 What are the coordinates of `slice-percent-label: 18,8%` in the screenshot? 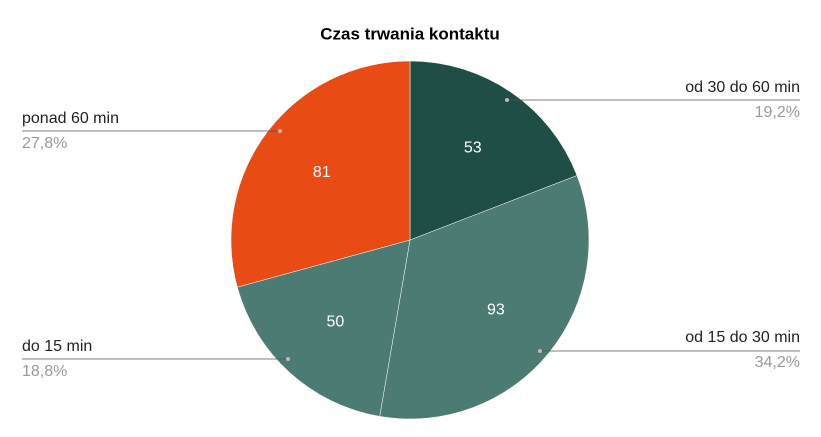 It's located at (44, 371).